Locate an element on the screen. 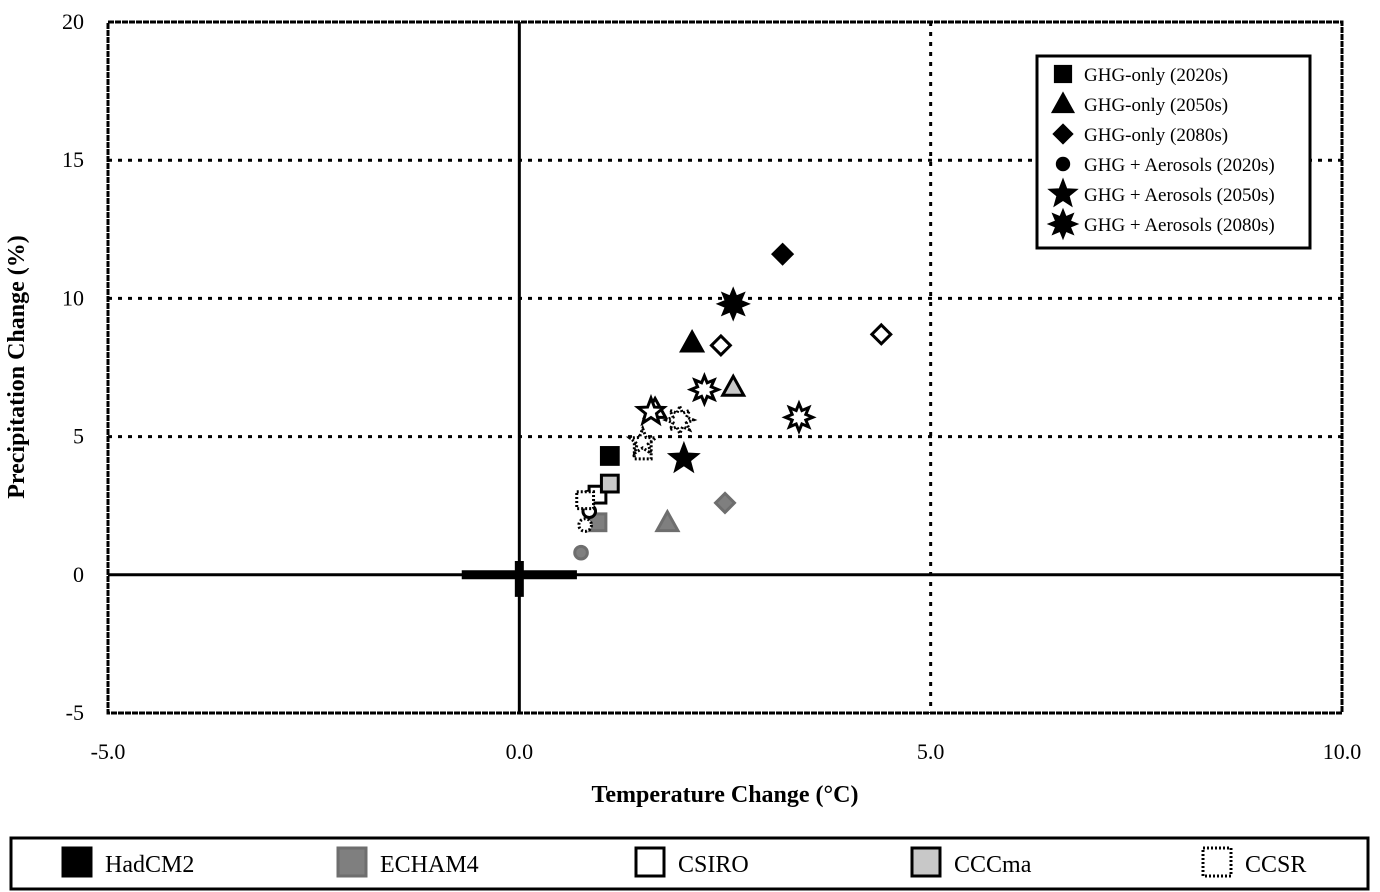 The width and height of the screenshot is (1380, 892). data-point-ccsr-square is located at coordinates (585, 500).